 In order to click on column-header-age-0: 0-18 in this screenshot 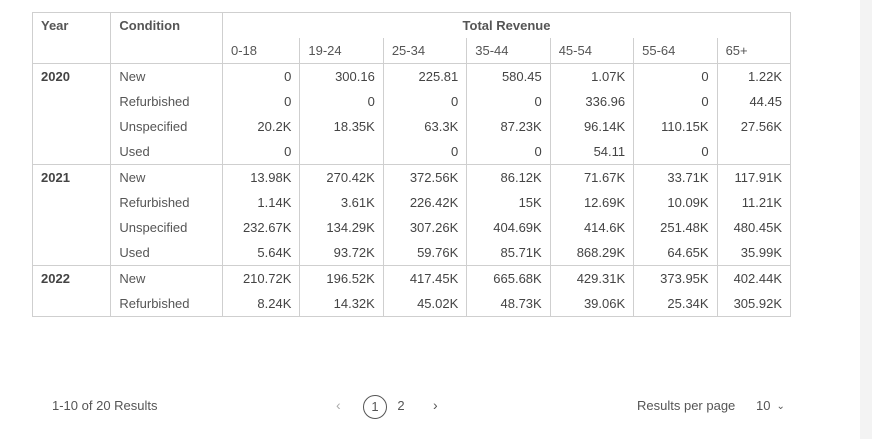, I will do `click(261, 51)`.